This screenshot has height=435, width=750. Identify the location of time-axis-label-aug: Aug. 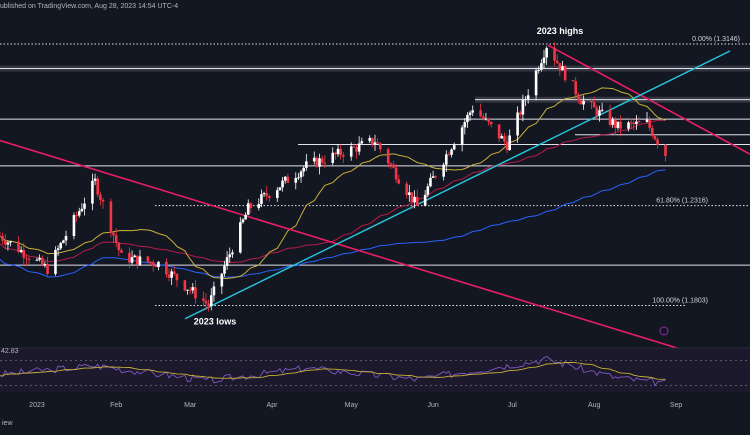
(594, 405).